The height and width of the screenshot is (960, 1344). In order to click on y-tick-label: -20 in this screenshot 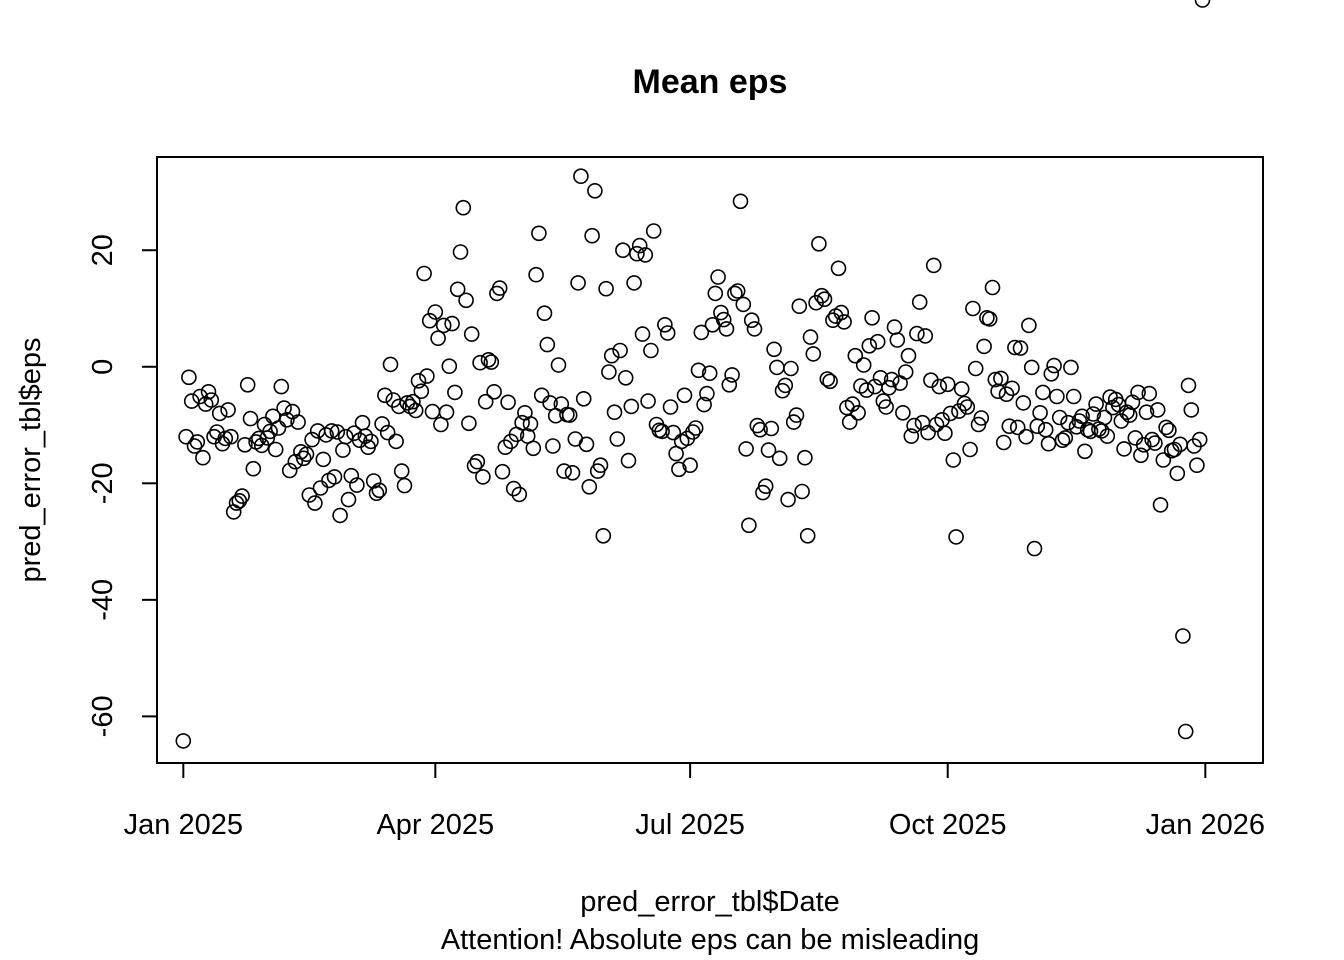, I will do `click(103, 483)`.